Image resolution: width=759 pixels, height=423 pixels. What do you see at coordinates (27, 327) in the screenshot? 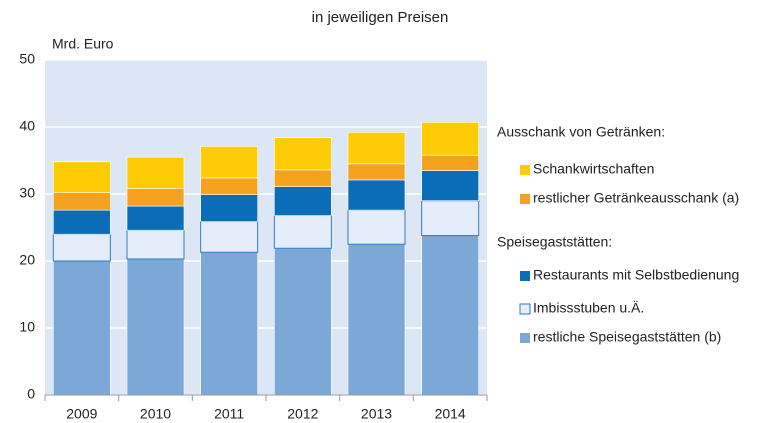
I see `y-tick-label: 10` at bounding box center [27, 327].